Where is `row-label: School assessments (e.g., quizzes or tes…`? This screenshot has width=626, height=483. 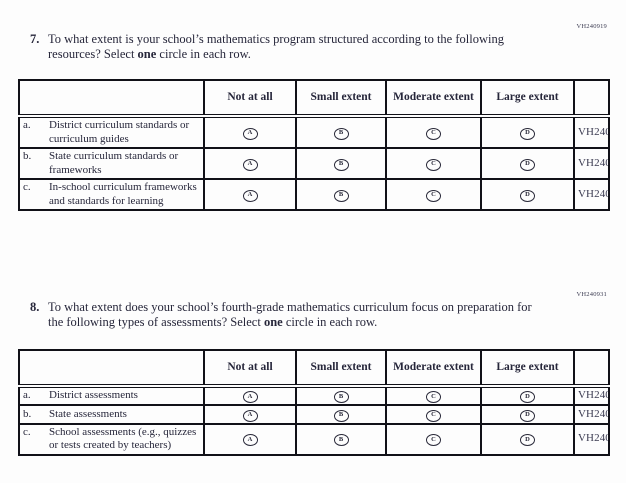 row-label: School assessments (e.g., quizzes or tes… is located at coordinates (123, 438).